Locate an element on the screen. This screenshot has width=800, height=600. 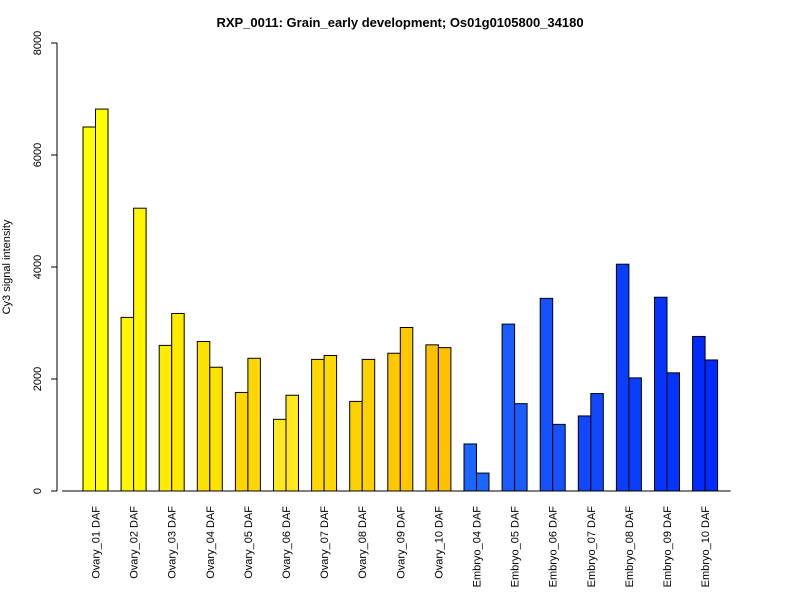
x-tick-label: Ovary_08 DAF is located at coordinates (363, 542).